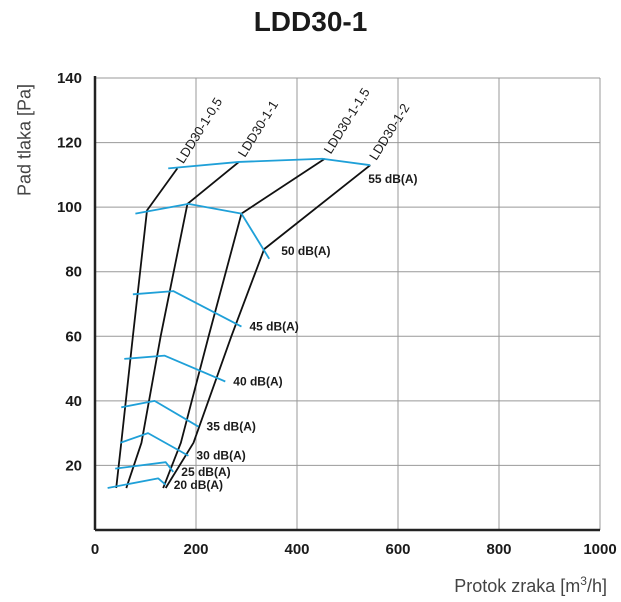 The width and height of the screenshot is (621, 602). Describe the element at coordinates (258, 129) in the screenshot. I see `series-label: LDD30-1-1` at that location.